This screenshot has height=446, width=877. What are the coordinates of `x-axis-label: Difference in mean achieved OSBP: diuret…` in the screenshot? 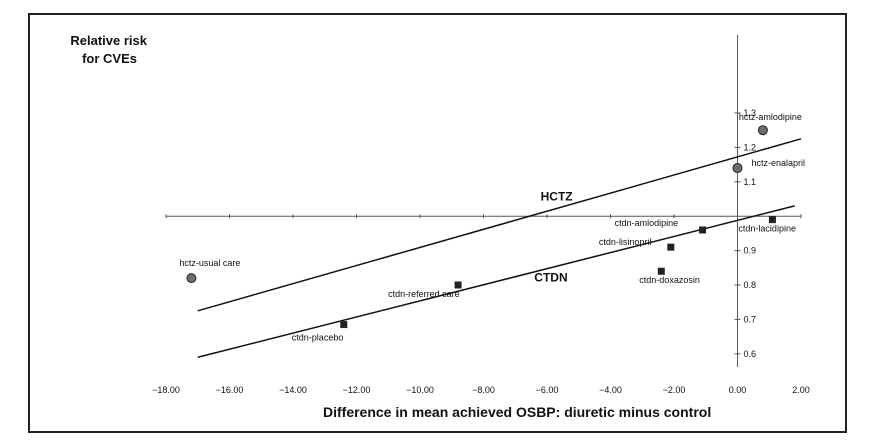 It's located at (517, 412).